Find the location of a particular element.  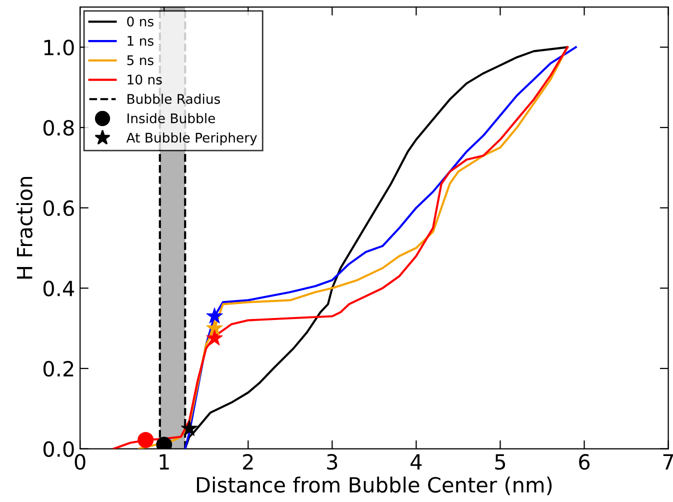

ref-line-label: Bubble Radius is located at coordinates (174, 99).